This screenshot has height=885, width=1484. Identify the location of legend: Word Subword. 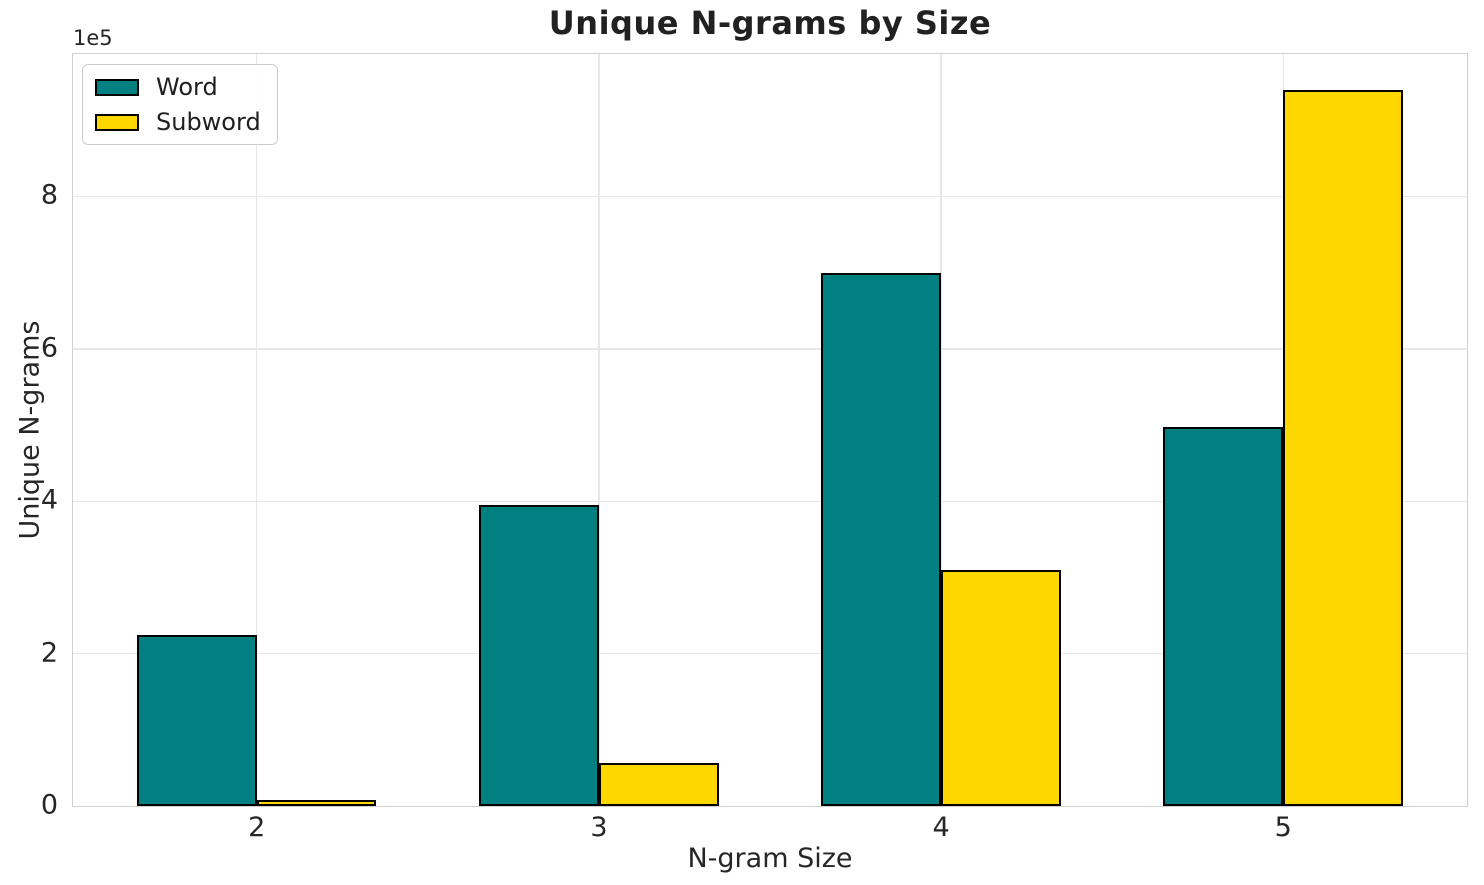
(180, 104).